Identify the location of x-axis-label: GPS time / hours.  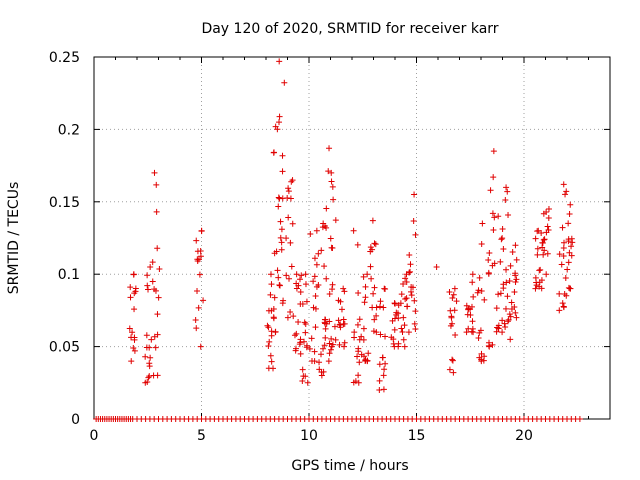
(349, 466).